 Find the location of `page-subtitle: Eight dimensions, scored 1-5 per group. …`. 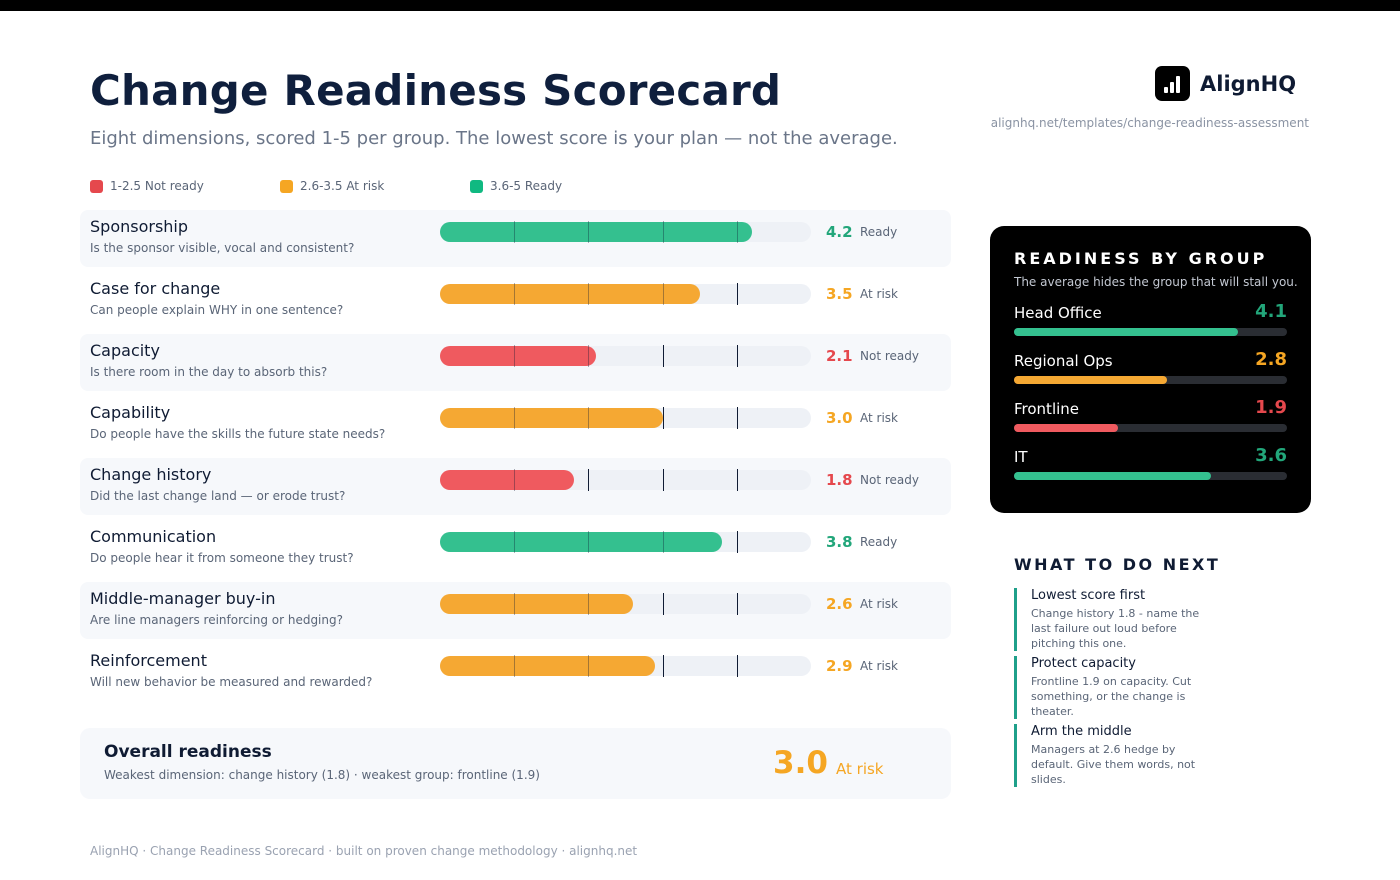

page-subtitle: Eight dimensions, scored 1-5 per group. … is located at coordinates (494, 138).